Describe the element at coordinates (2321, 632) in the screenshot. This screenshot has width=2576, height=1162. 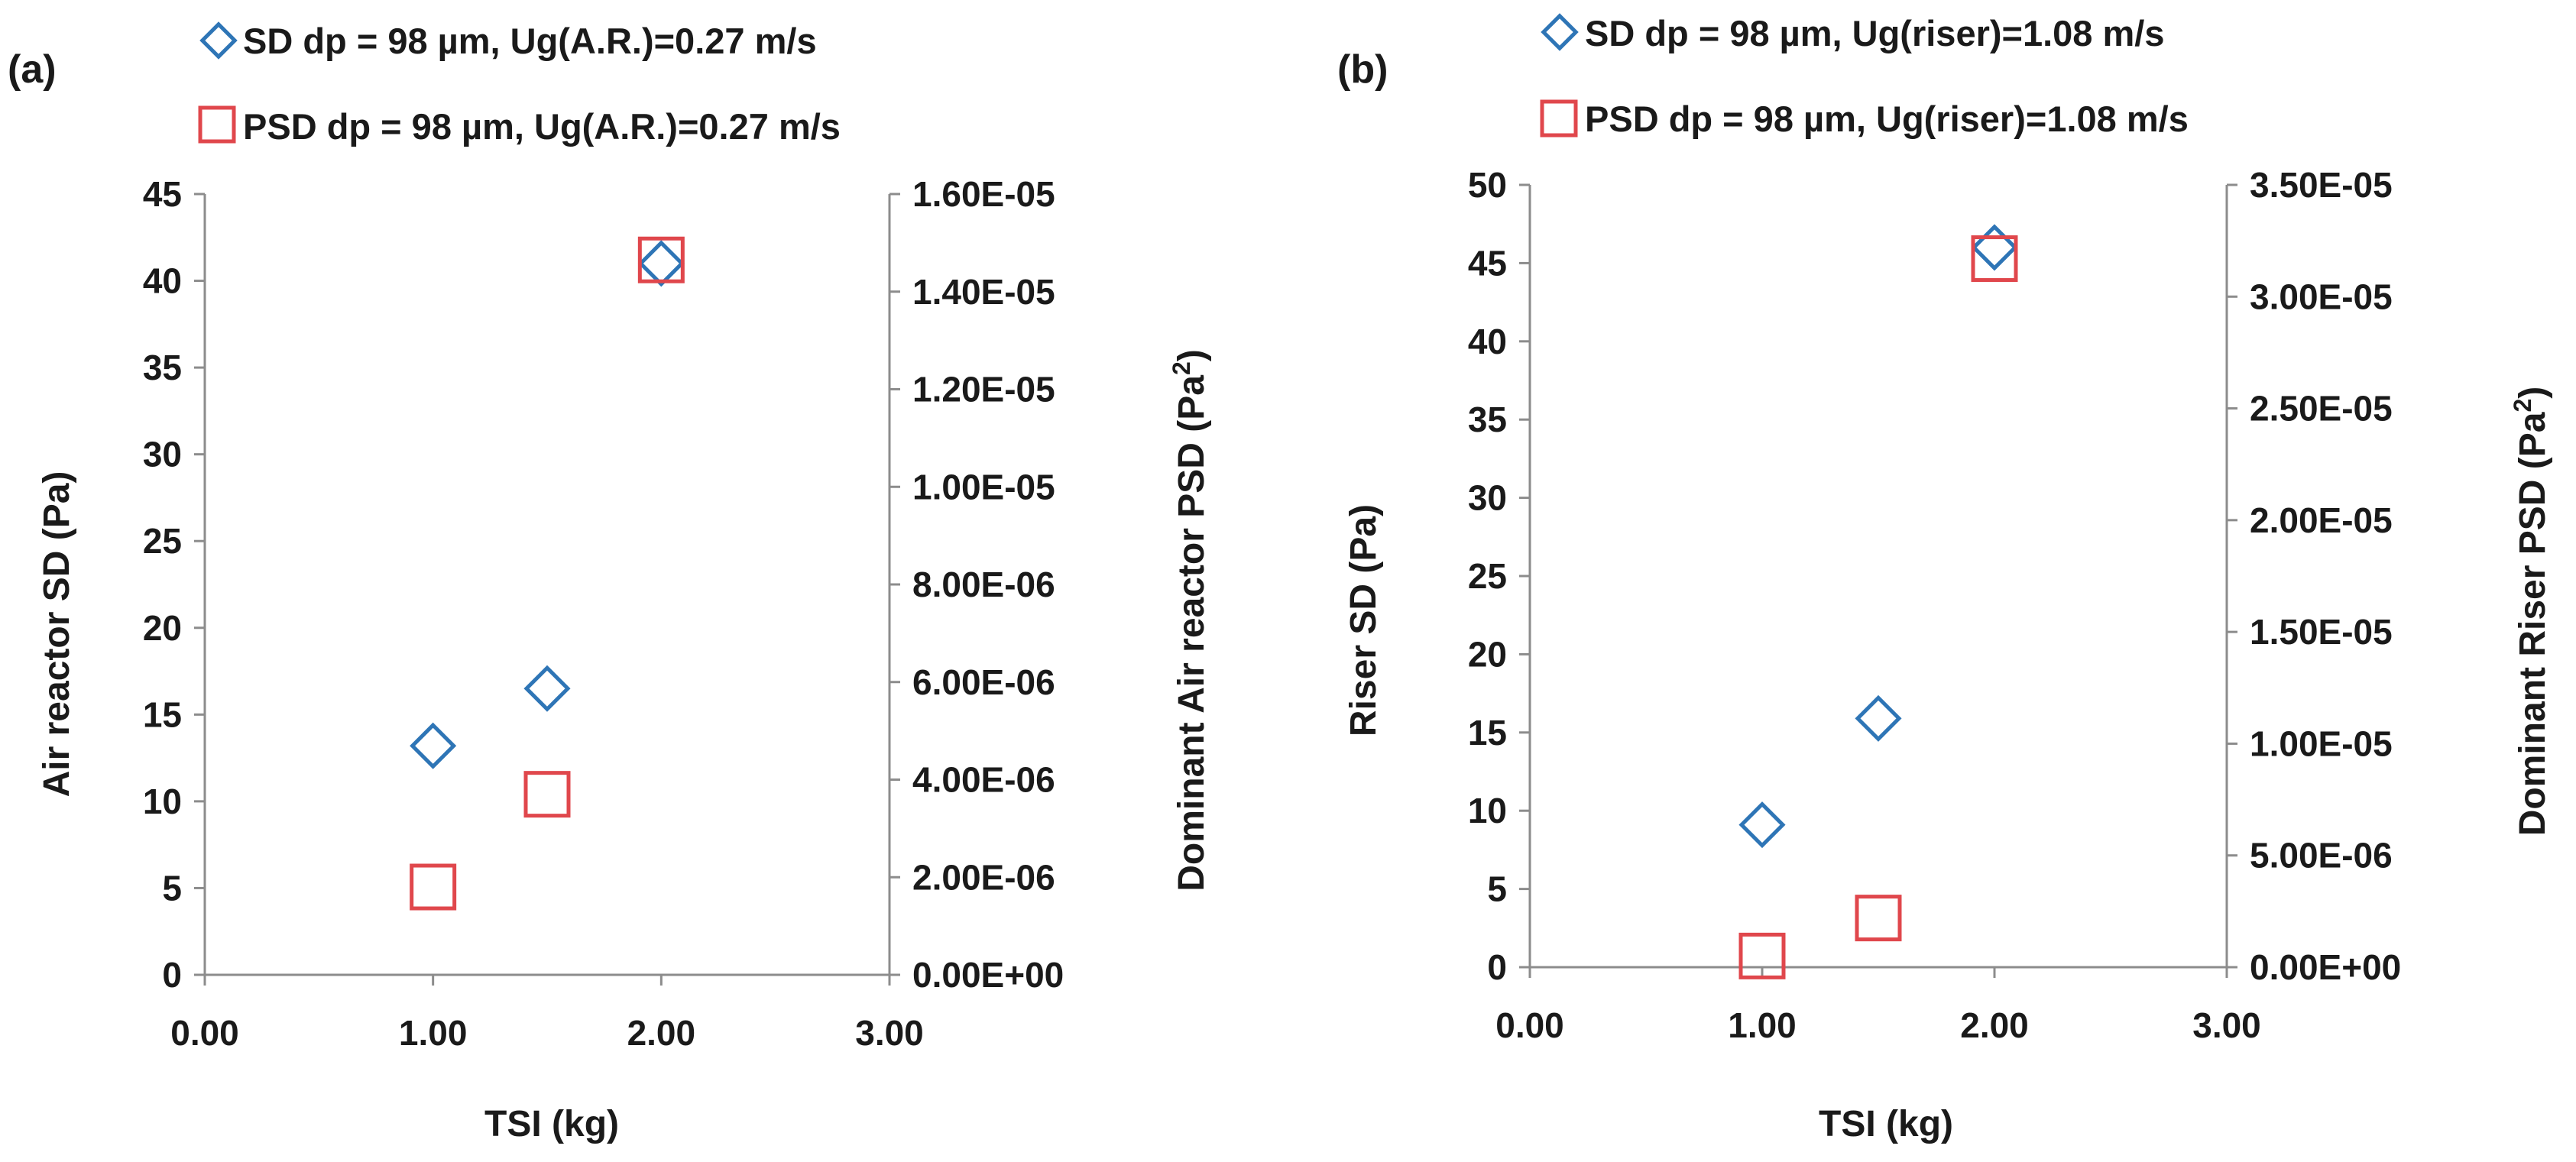
I see `y2-tick-label: 1.50E-05` at that location.